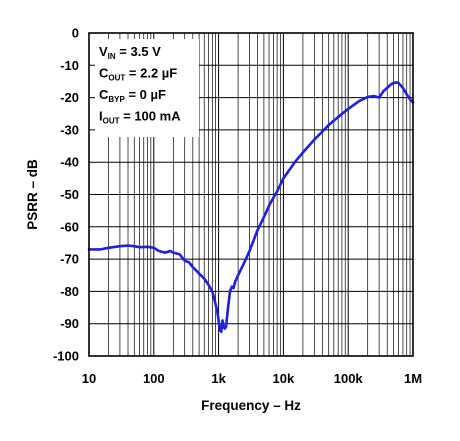 This screenshot has height=441, width=460. What do you see at coordinates (66, 356) in the screenshot?
I see `y-tick-label: -100` at bounding box center [66, 356].